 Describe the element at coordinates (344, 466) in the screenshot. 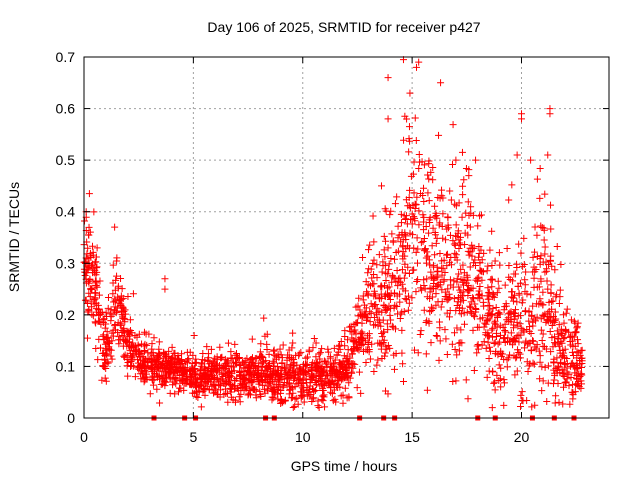

I see `x-axis-label: GPS time / hours` at that location.